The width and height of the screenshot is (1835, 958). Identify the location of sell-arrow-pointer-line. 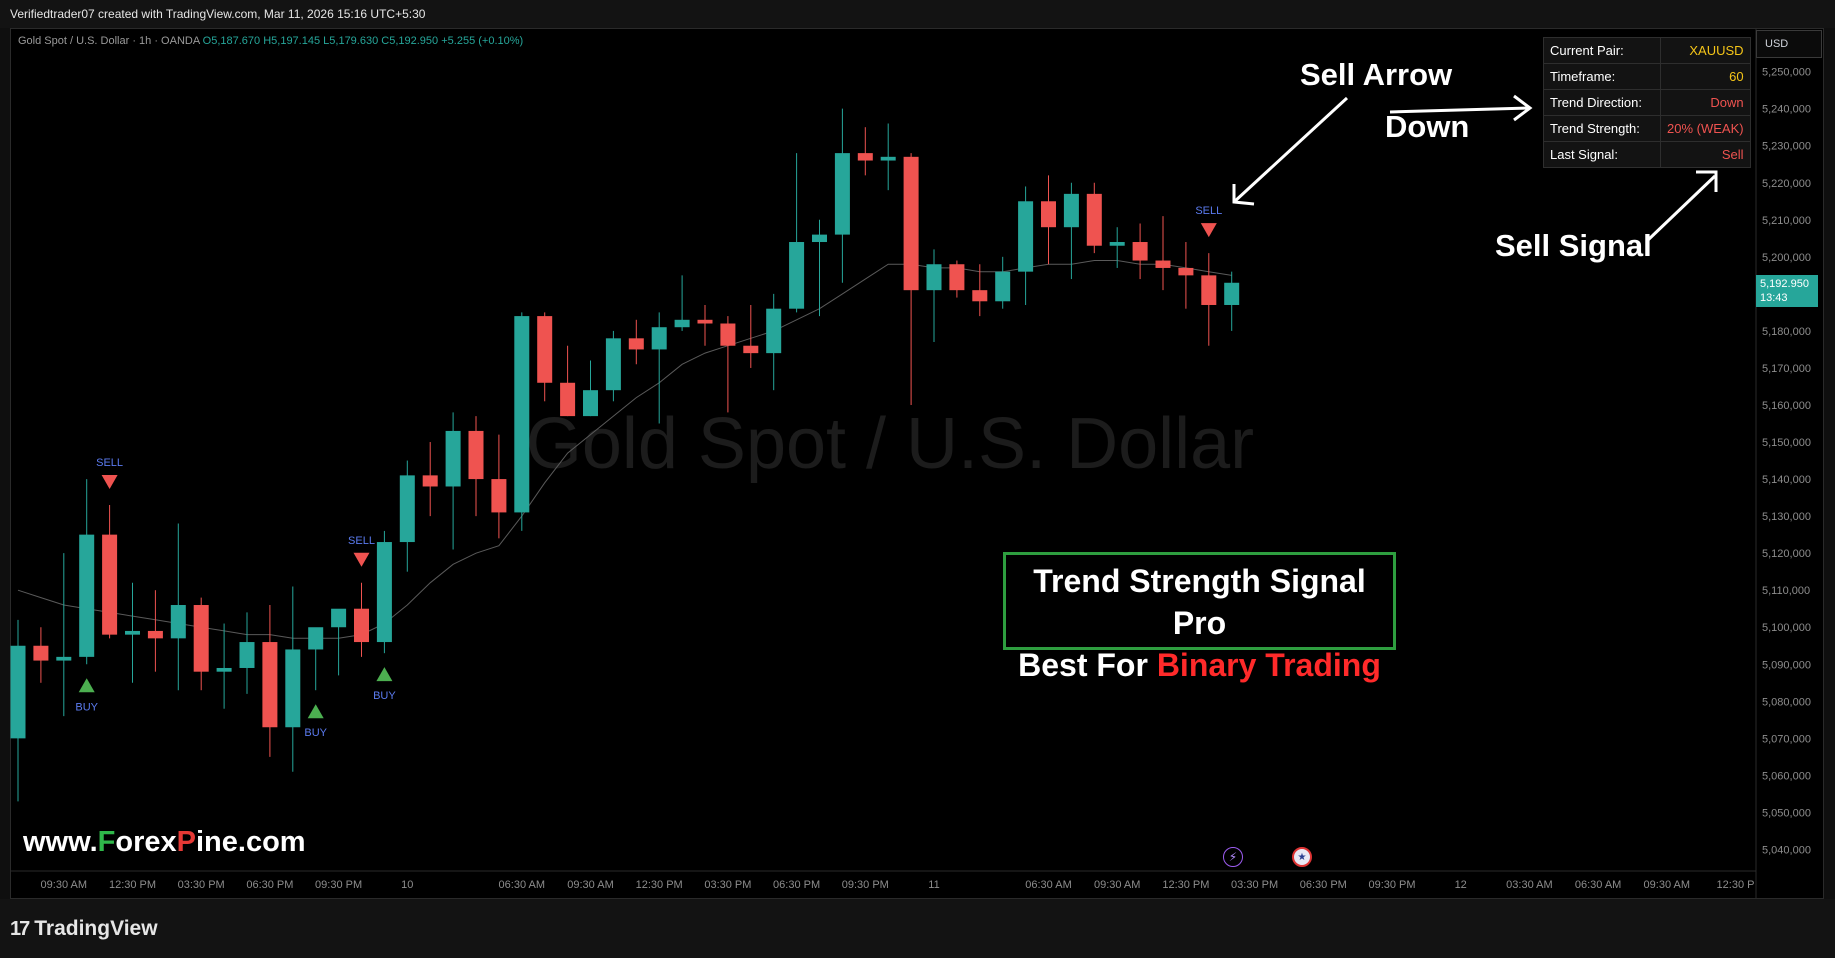
(1290, 150).